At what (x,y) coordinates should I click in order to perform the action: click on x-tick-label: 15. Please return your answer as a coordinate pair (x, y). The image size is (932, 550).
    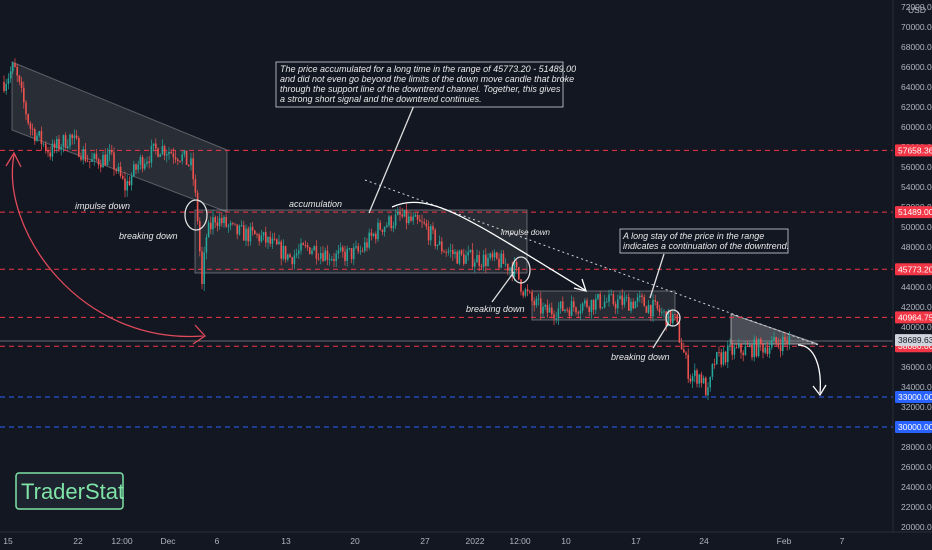
    Looking at the image, I should click on (8, 541).